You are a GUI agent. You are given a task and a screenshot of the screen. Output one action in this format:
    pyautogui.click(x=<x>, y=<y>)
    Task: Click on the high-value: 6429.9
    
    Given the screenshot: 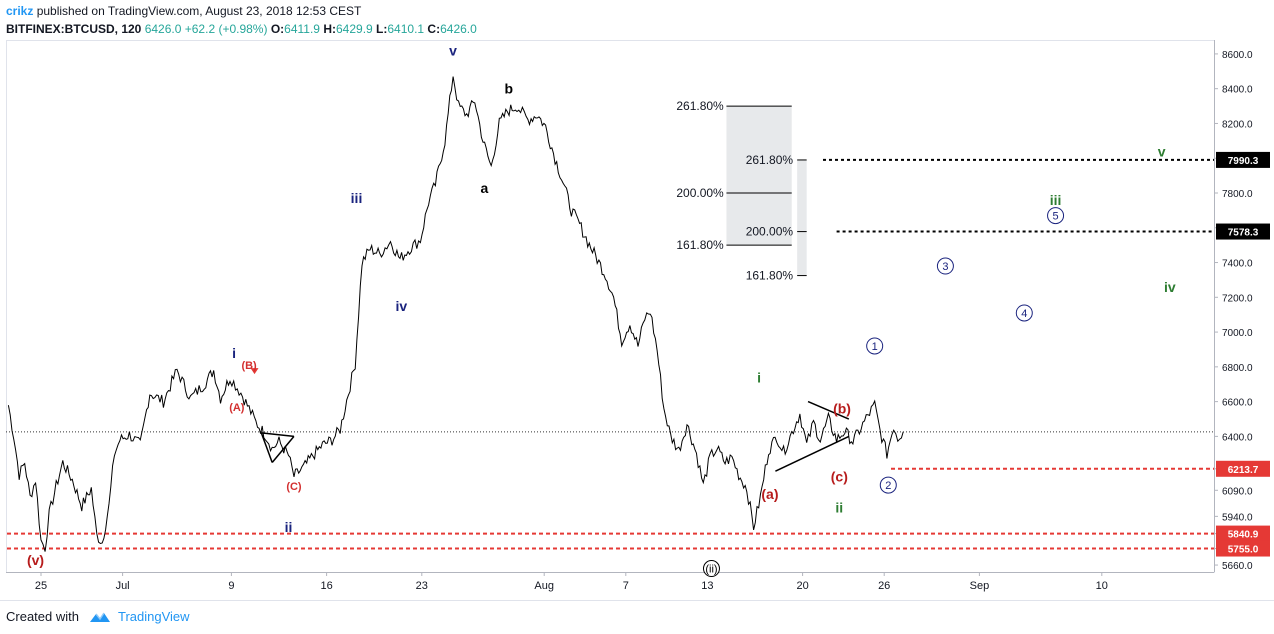 What is the action you would take?
    pyautogui.click(x=354, y=29)
    